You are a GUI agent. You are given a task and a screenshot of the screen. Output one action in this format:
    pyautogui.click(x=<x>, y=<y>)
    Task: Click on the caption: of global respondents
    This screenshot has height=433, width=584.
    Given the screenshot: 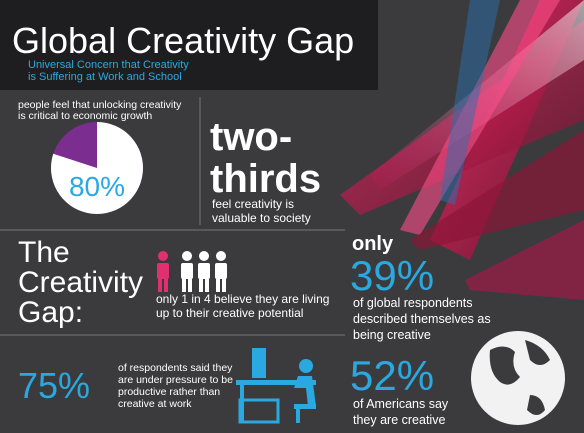 What is the action you would take?
    pyautogui.click(x=413, y=303)
    